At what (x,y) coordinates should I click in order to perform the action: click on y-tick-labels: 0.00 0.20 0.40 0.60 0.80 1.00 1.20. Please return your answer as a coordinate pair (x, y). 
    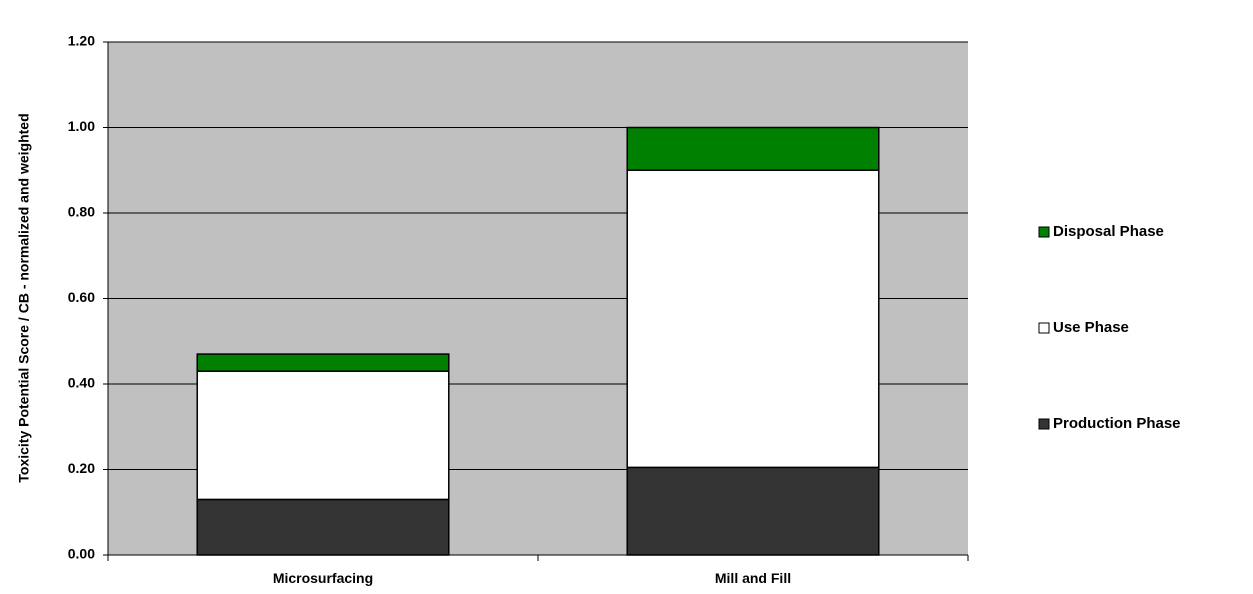
    Looking at the image, I should click on (81, 297).